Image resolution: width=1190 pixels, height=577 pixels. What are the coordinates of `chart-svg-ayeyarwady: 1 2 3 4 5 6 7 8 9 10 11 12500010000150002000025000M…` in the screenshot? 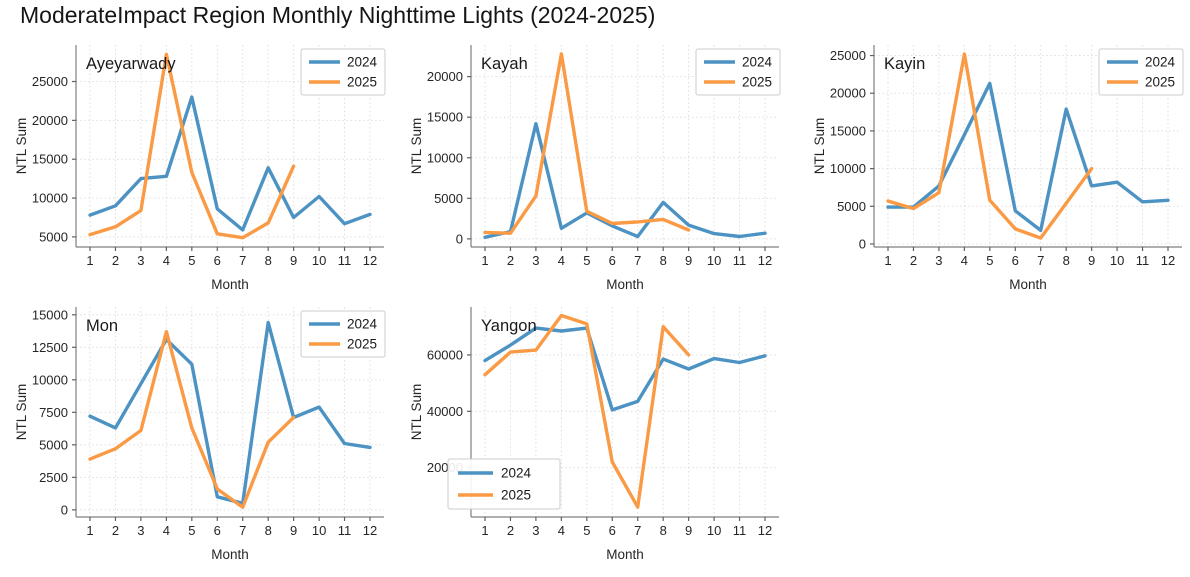 It's located at (200, 168).